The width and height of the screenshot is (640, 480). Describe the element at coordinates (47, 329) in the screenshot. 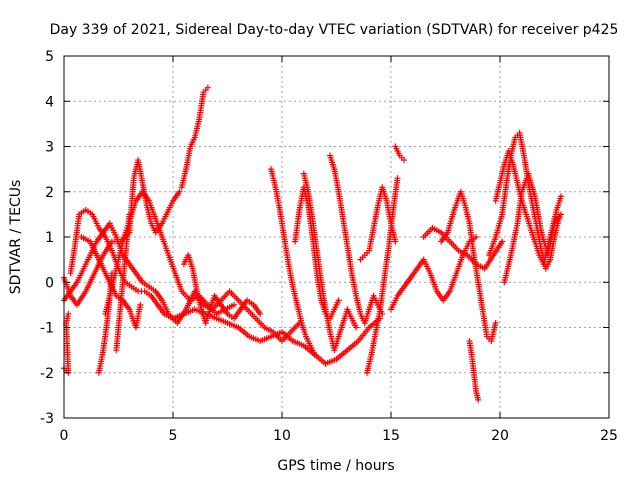

I see `y-tick-label: -1` at that location.